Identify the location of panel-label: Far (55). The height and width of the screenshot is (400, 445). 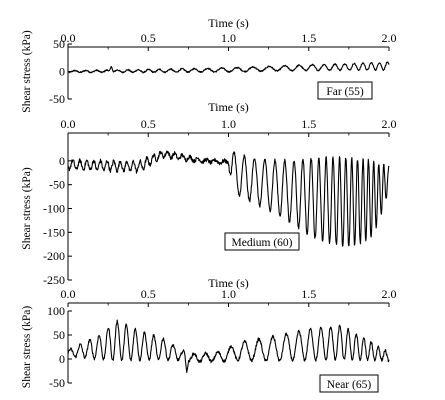
(345, 90).